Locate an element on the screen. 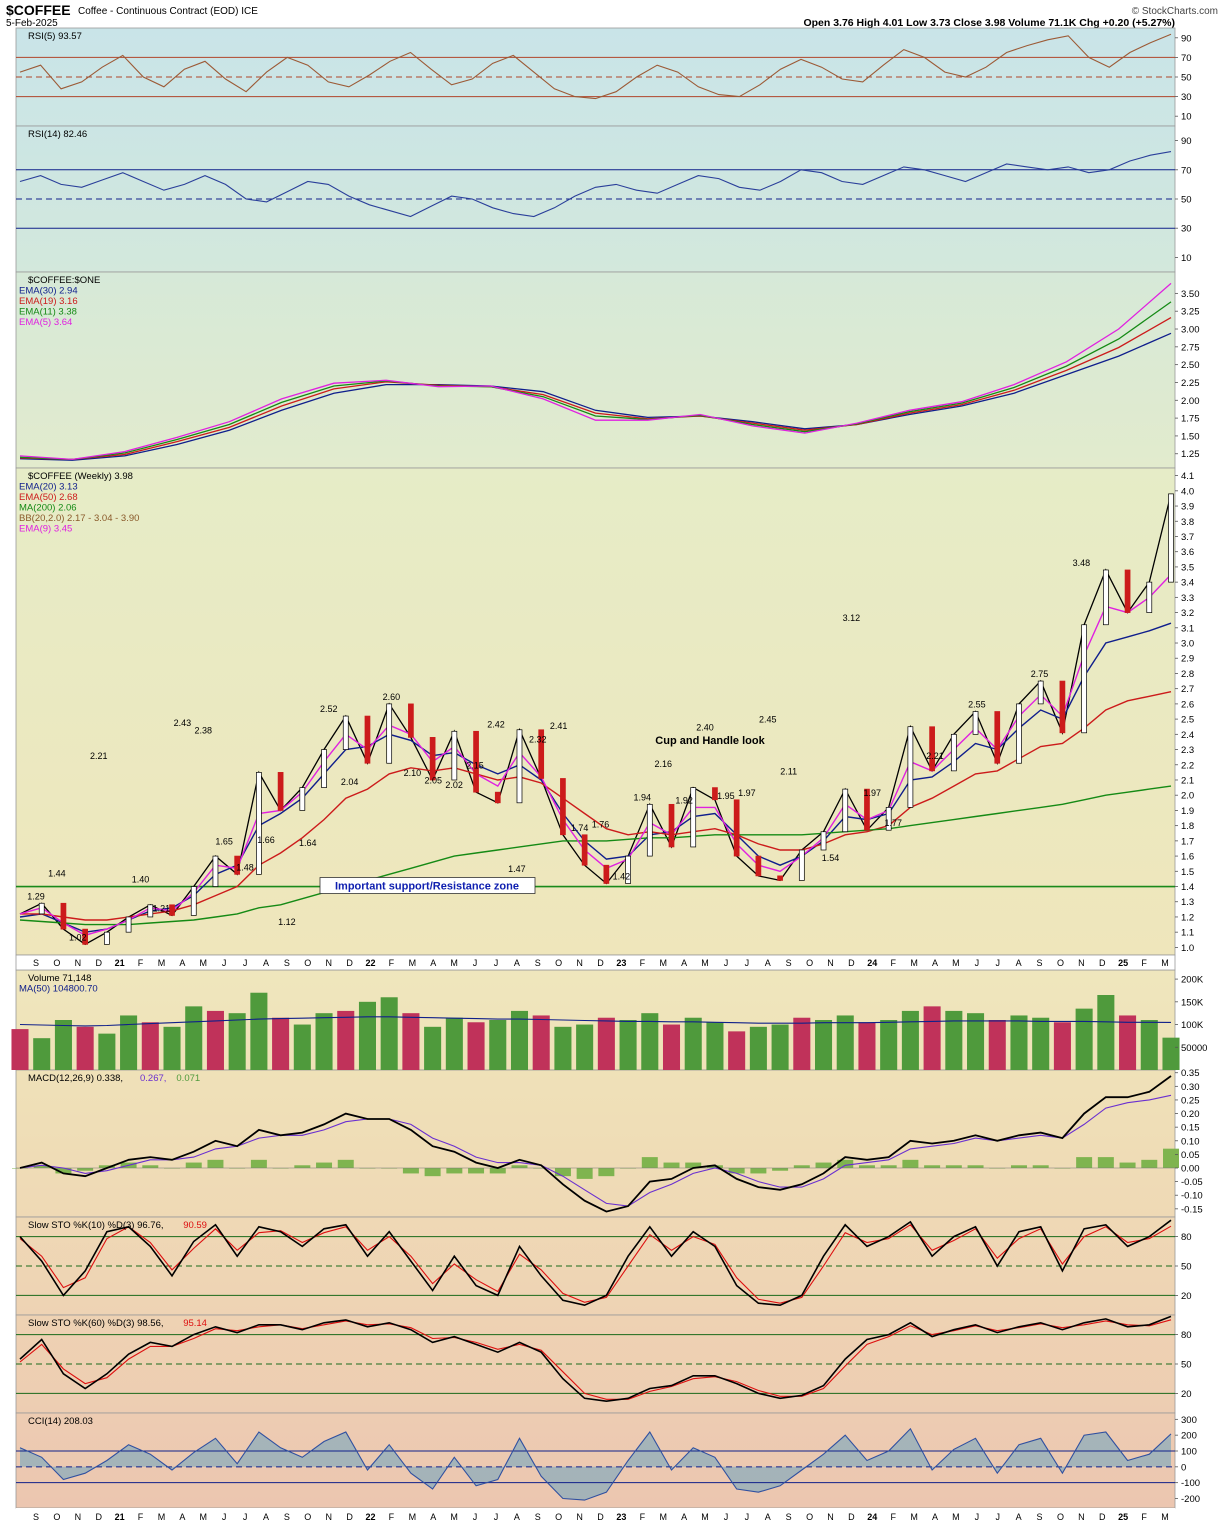 This screenshot has width=1225, height=1525. x-tick-label: 23 is located at coordinates (621, 963).